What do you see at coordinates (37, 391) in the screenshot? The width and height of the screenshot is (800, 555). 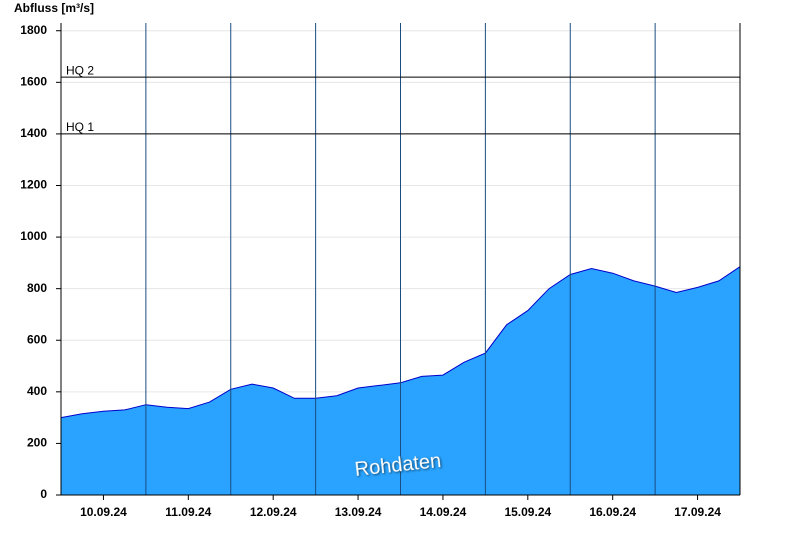 I see `y-tick-label: 400` at bounding box center [37, 391].